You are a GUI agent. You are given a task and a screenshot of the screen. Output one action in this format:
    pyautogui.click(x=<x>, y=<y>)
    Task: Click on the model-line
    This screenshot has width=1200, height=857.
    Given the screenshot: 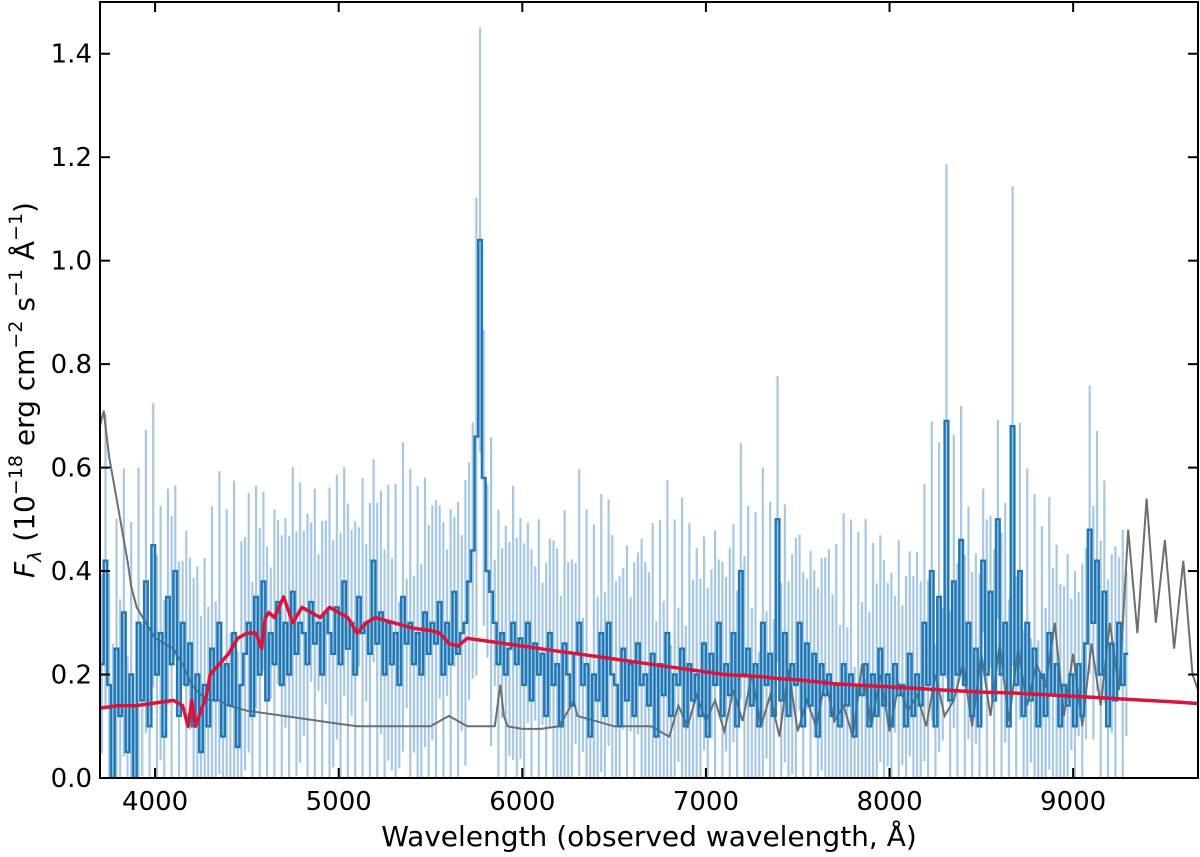 What is the action you would take?
    pyautogui.click(x=649, y=662)
    